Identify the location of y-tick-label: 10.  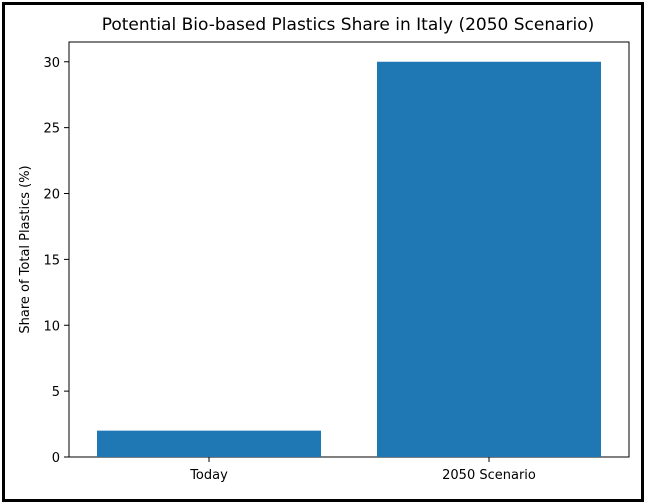
(51, 326).